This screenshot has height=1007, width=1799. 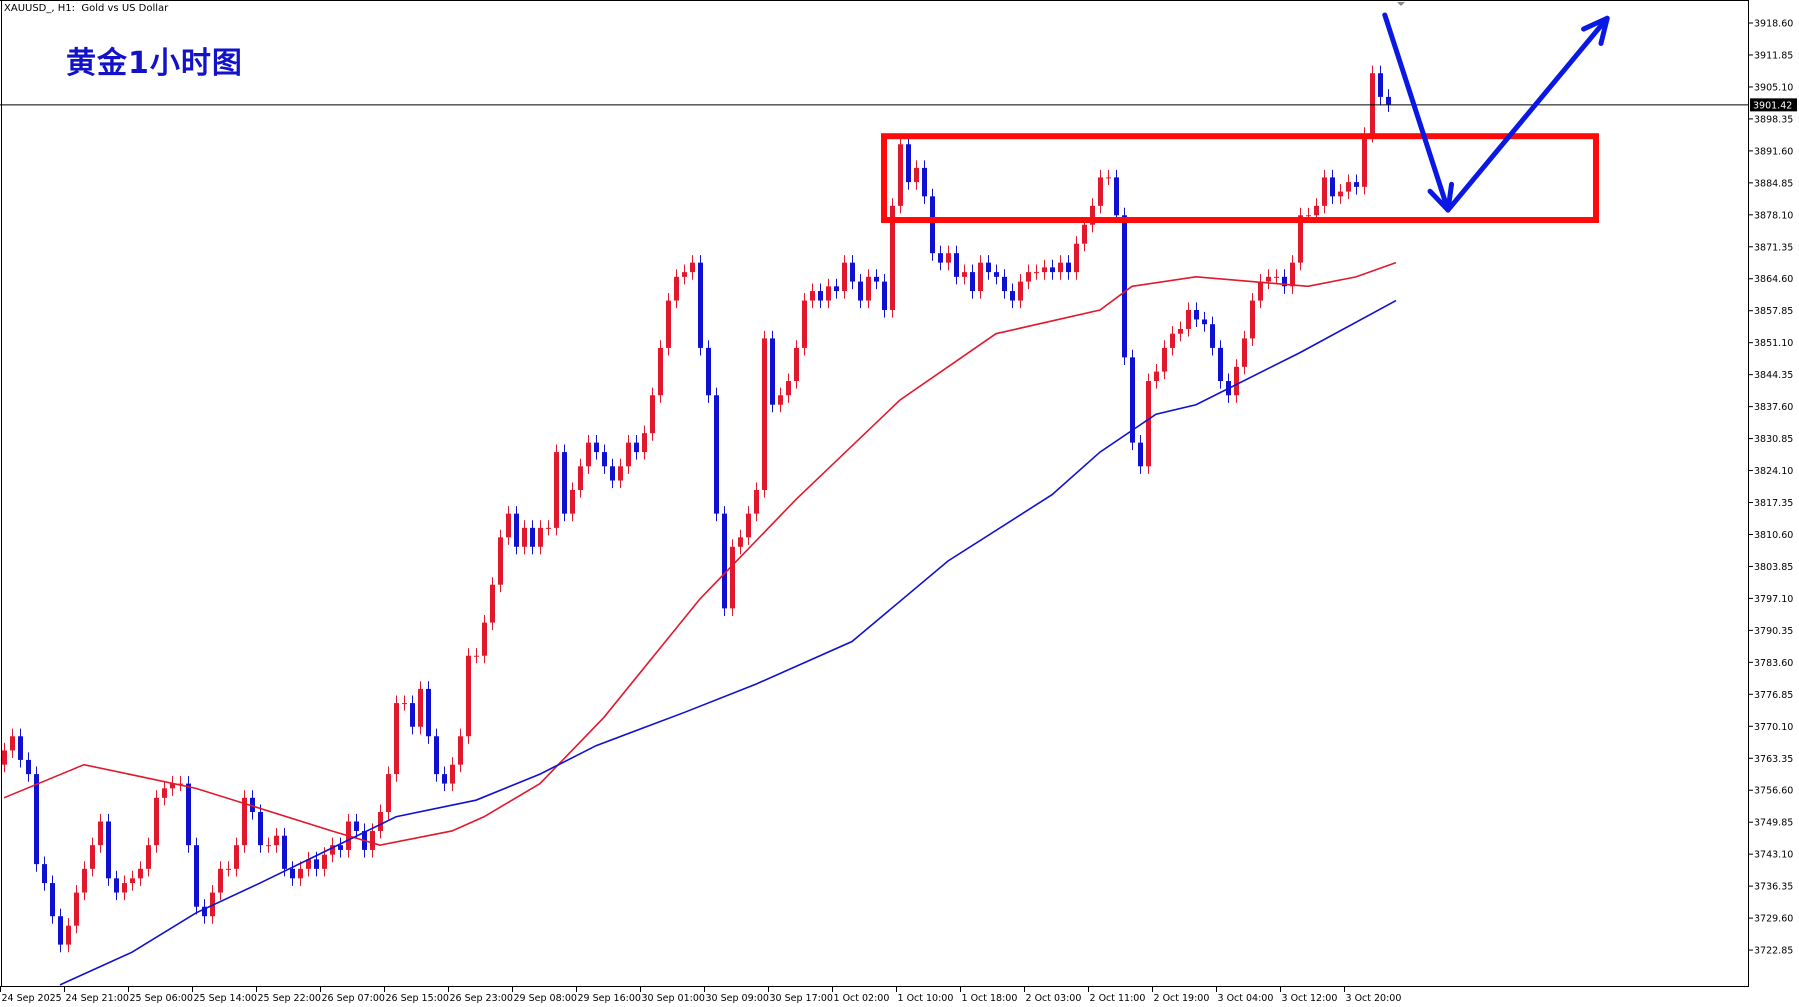 What do you see at coordinates (97, 998) in the screenshot?
I see `time-tick-label: 24 Sep 21:00` at bounding box center [97, 998].